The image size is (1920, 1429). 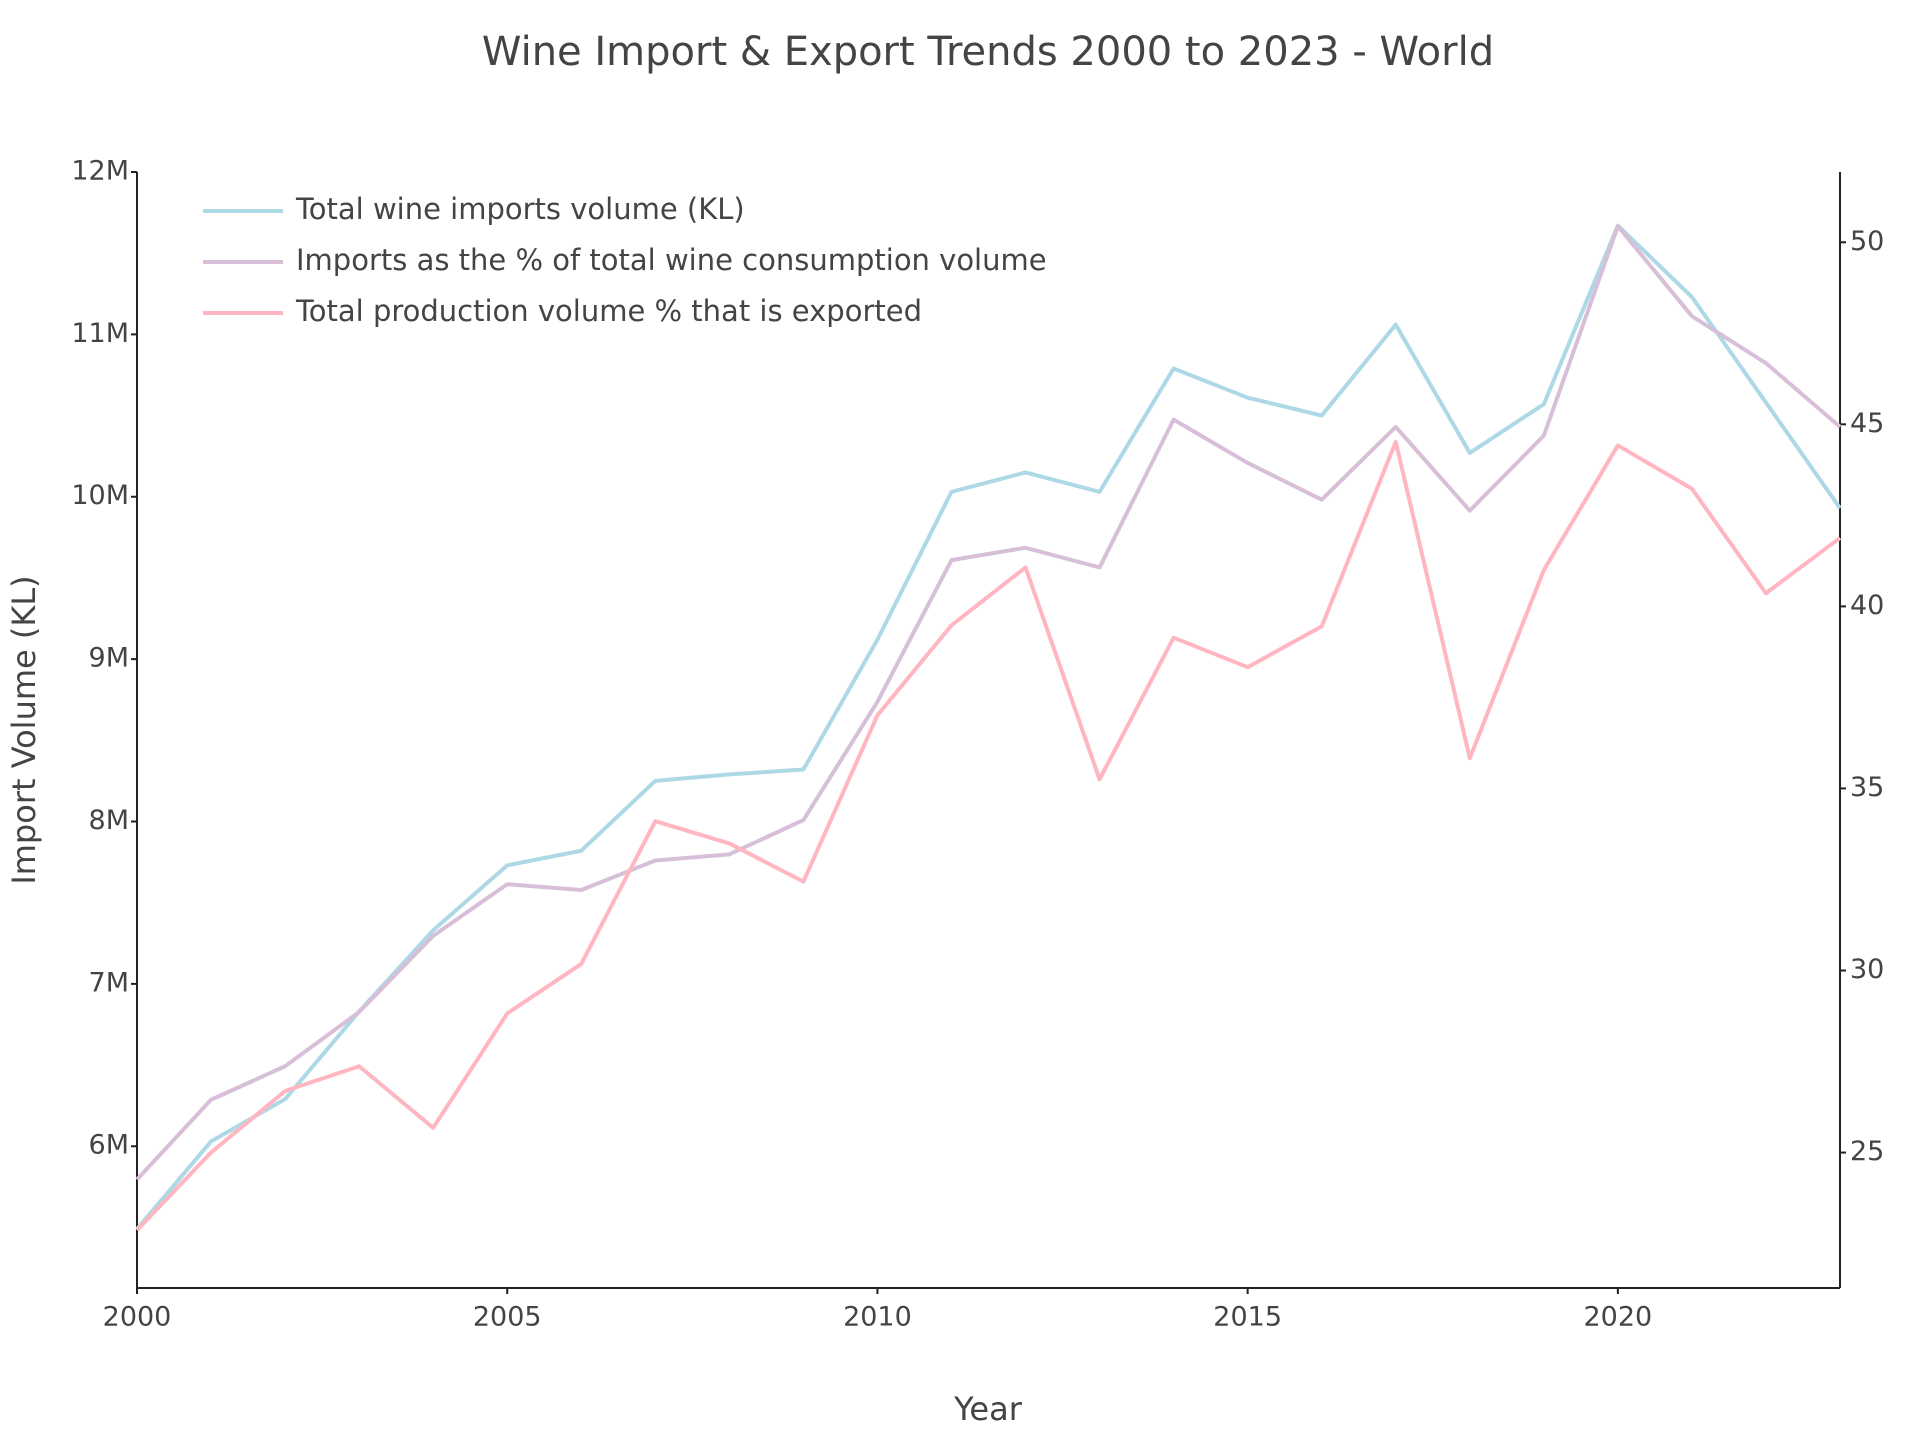 I want to click on x-tick-label: 2015, so click(x=1247, y=1317).